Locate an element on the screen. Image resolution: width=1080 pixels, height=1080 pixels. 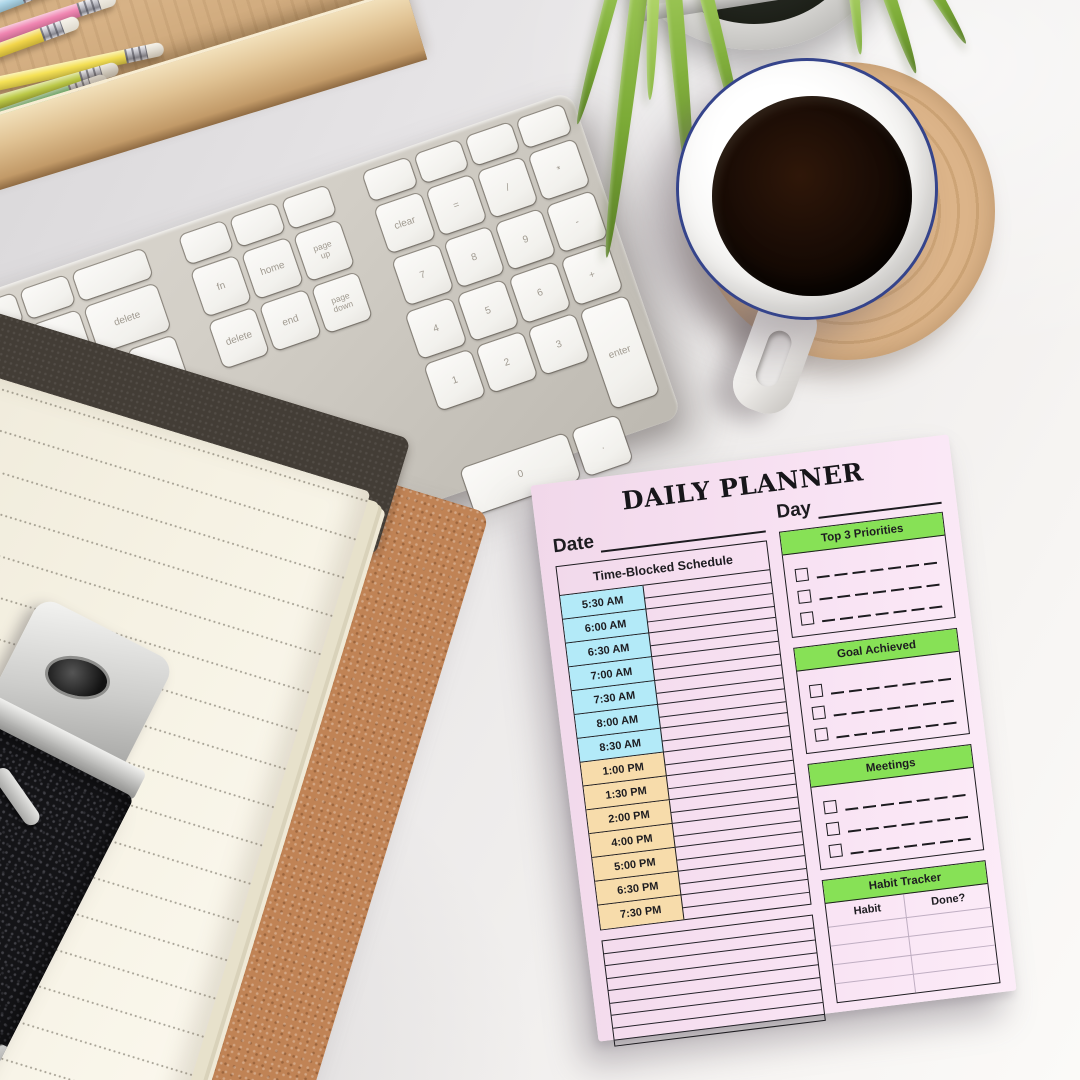
day-label: Day is located at coordinates (794, 510).